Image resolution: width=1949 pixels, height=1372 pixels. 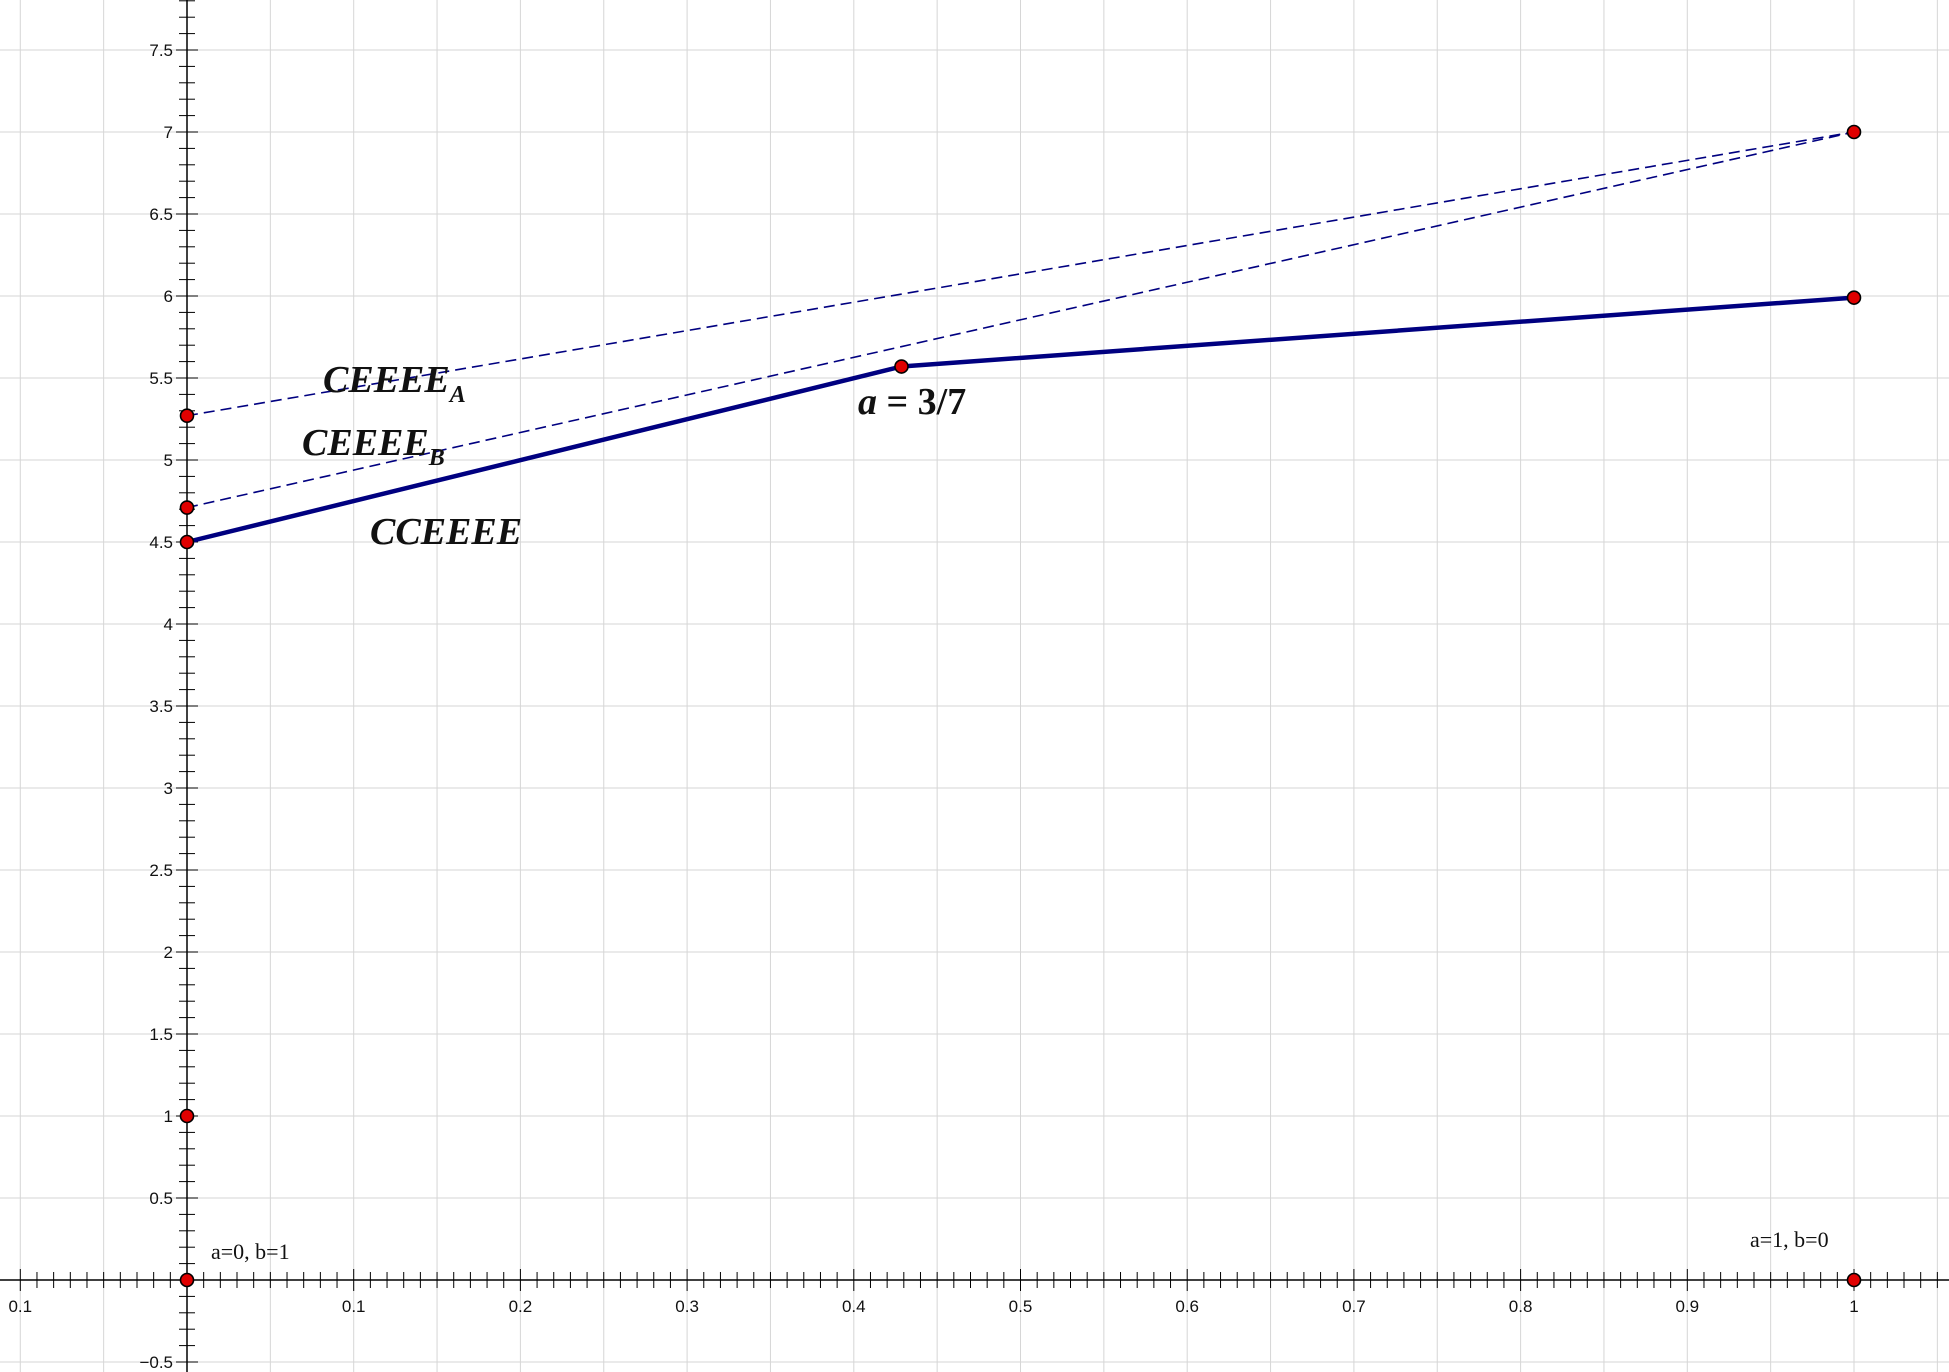 What do you see at coordinates (1187, 1306) in the screenshot?
I see `x-tick-label-0-6: 0.6` at bounding box center [1187, 1306].